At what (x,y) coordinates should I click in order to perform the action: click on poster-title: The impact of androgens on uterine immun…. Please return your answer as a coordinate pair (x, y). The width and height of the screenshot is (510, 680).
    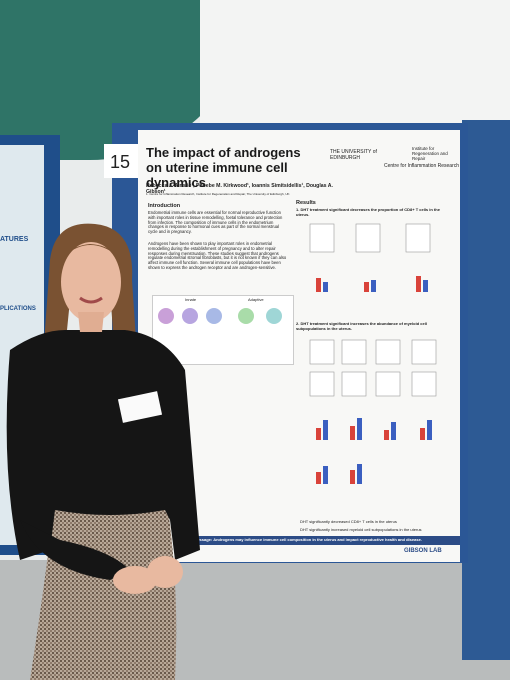
    Looking at the image, I should click on (223, 167).